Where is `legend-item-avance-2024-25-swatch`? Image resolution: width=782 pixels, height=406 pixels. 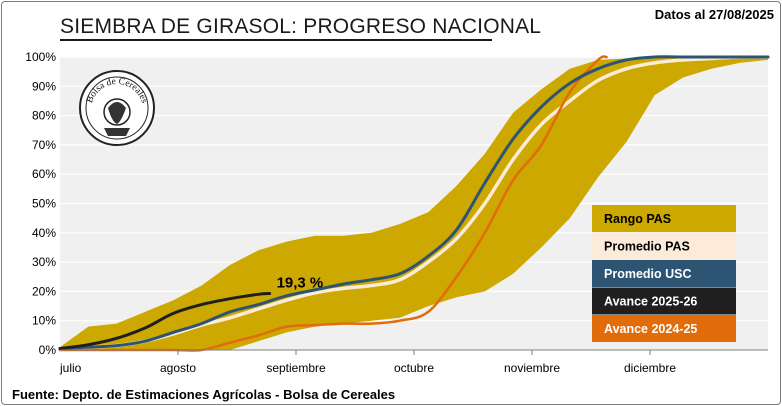 legend-item-avance-2024-25-swatch is located at coordinates (664, 328).